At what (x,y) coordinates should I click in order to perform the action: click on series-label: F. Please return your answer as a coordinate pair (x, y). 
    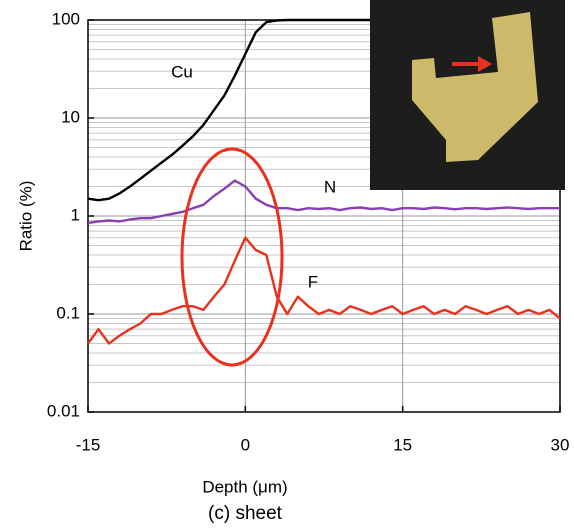
    Looking at the image, I should click on (313, 281).